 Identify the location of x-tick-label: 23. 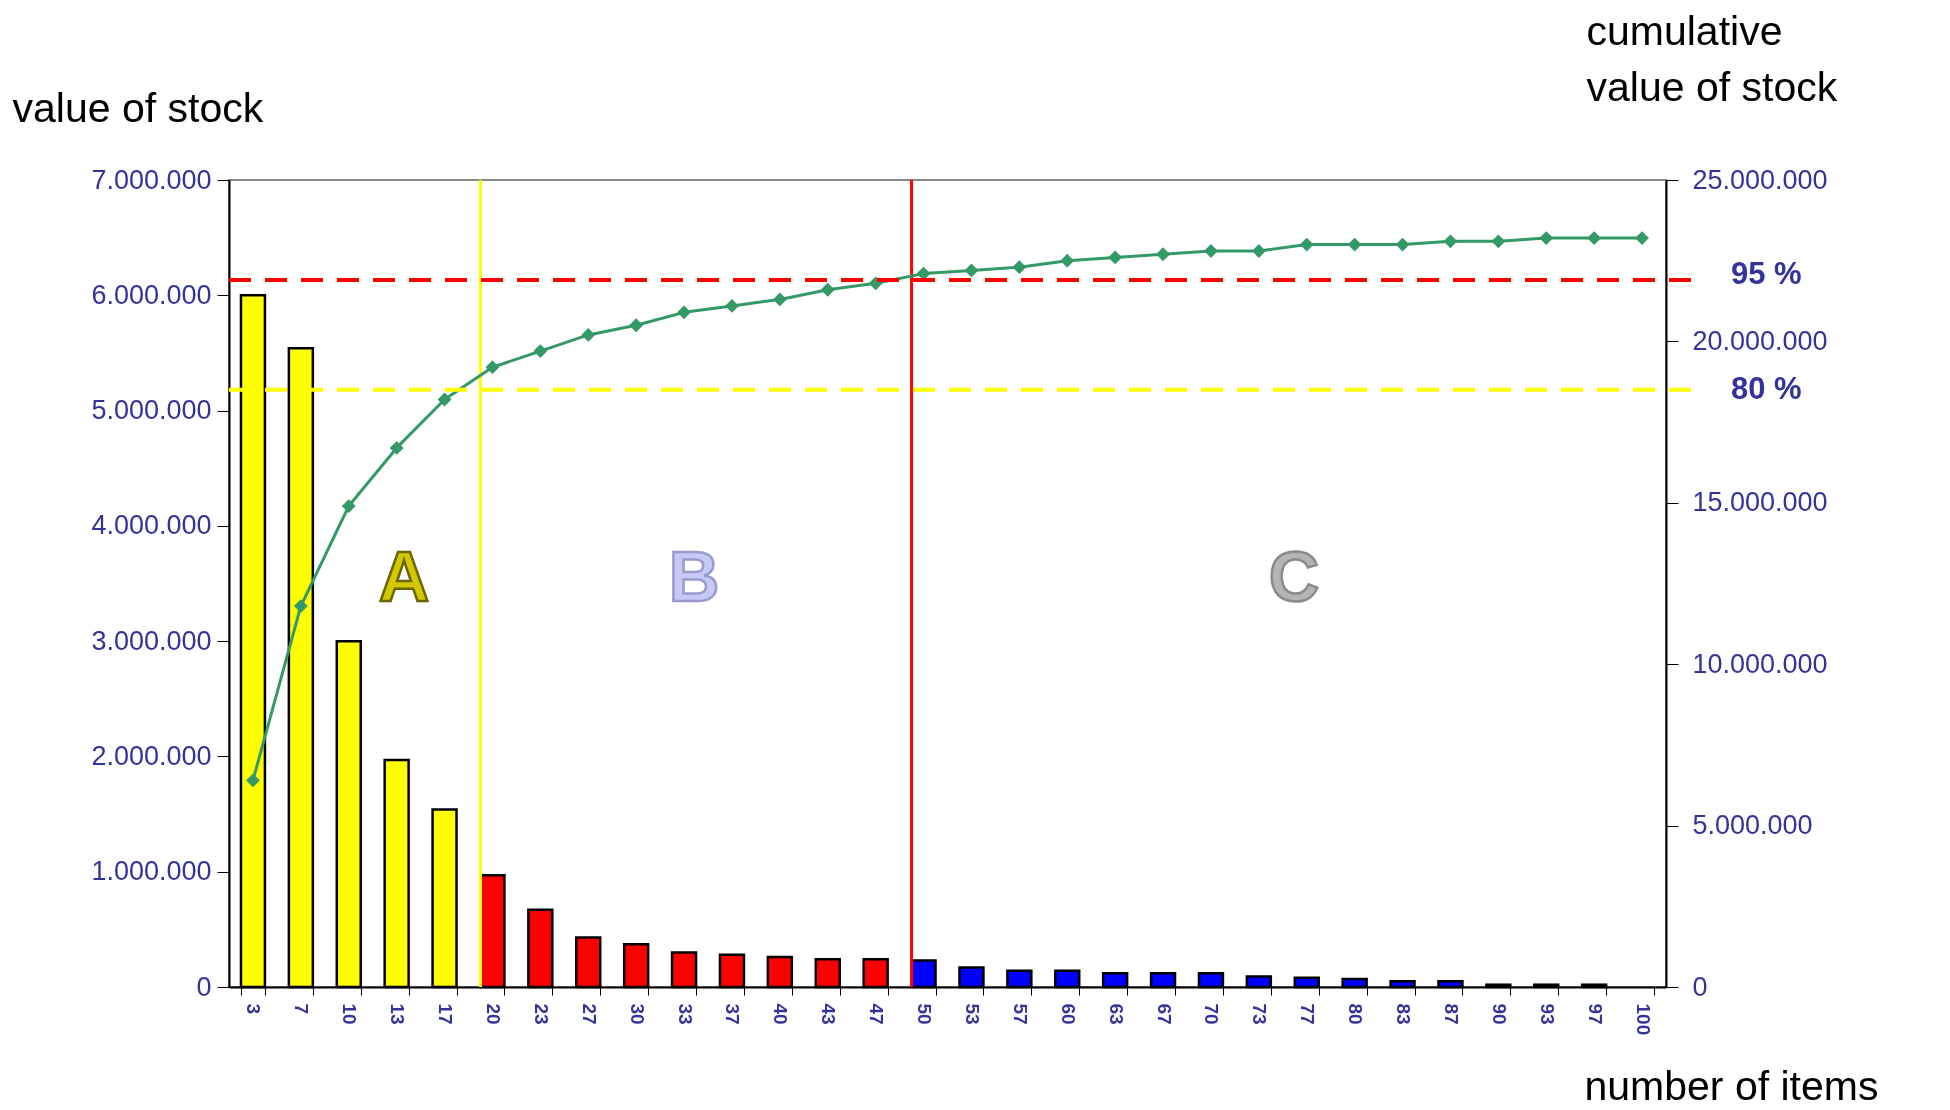
(541, 1014).